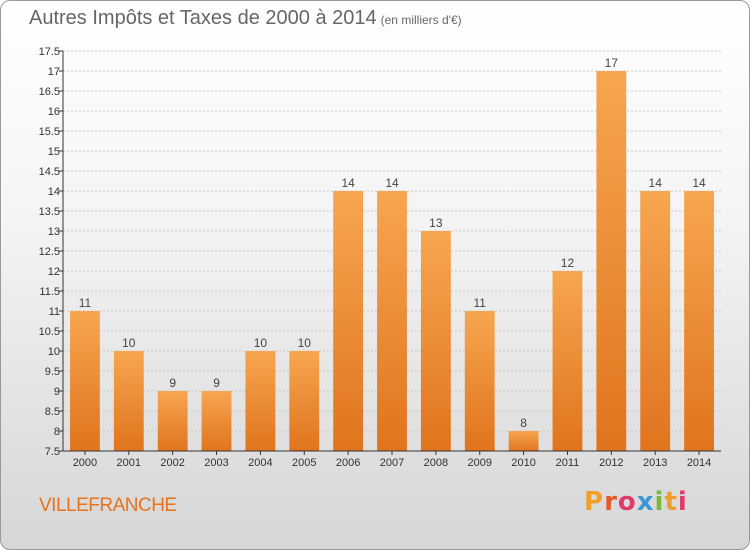 This screenshot has width=750, height=550. What do you see at coordinates (436, 463) in the screenshot?
I see `x-tick-label: 2008` at bounding box center [436, 463].